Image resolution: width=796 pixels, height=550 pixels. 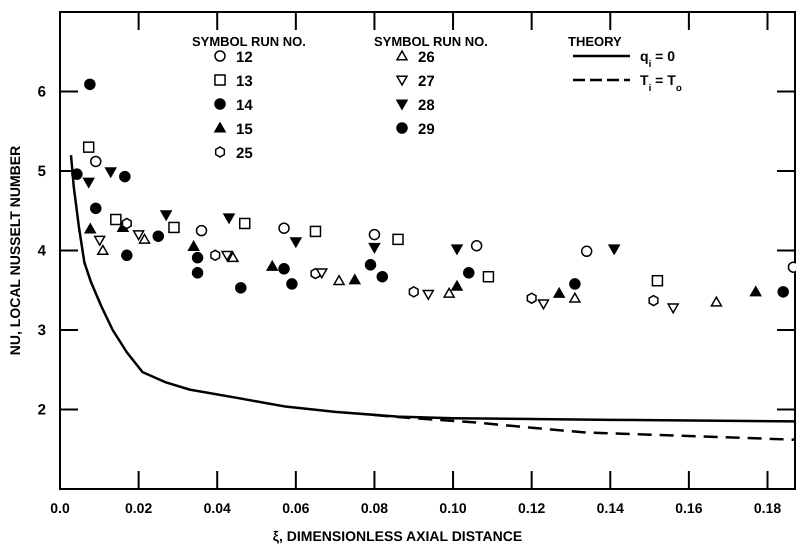 What do you see at coordinates (244, 153) in the screenshot?
I see `legend-label: 25` at bounding box center [244, 153].